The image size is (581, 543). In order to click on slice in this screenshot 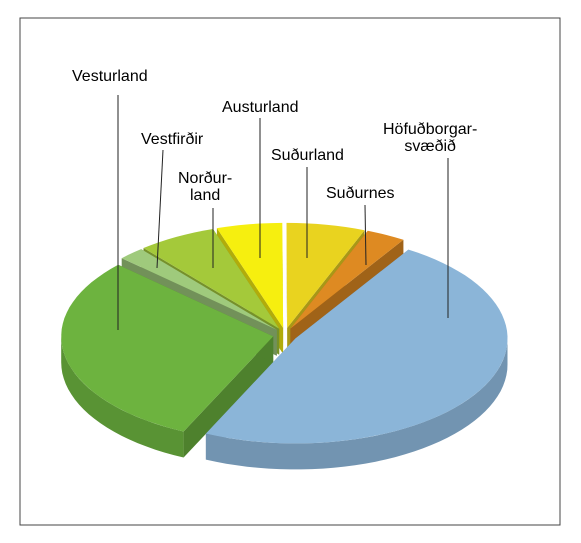, I will do `click(167, 361)`.